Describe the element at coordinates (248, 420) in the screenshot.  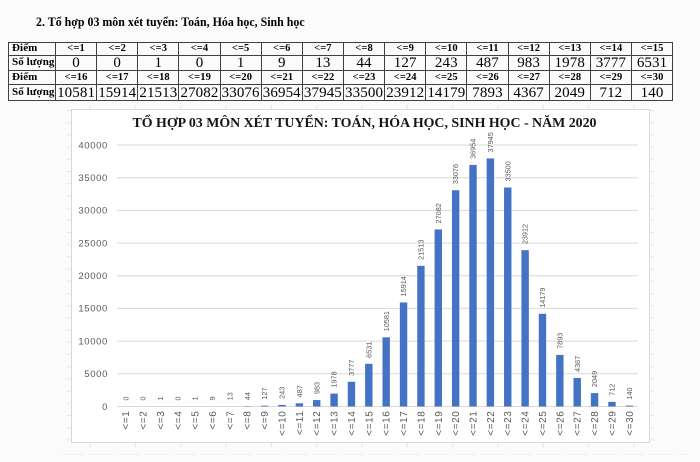
I see `svg-text: <=8` at that location.